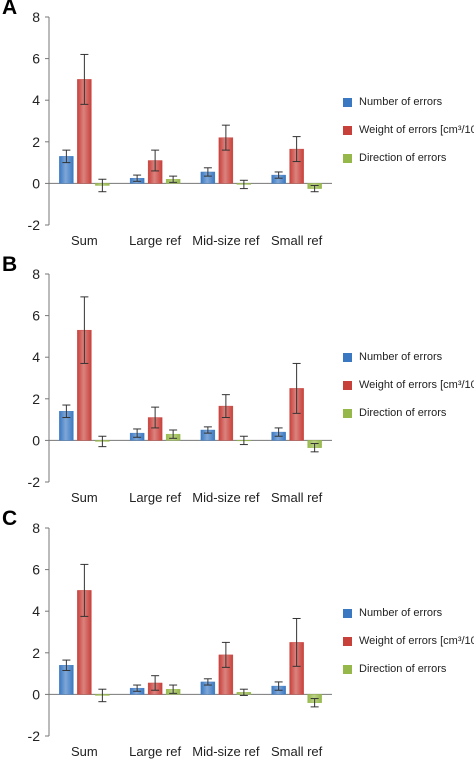 This screenshot has width=474, height=766. What do you see at coordinates (10, 9) in the screenshot?
I see `panel-label: A` at bounding box center [10, 9].